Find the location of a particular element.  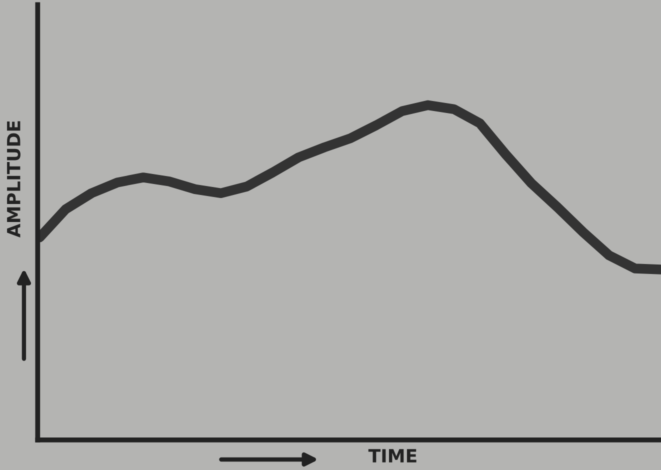

y-axis-title: AMPLITUDE is located at coordinates (13, 179).